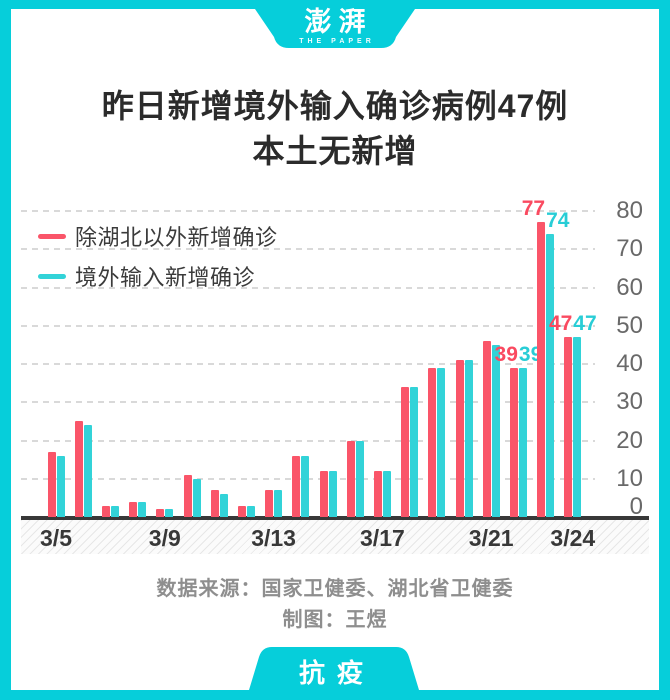  What do you see at coordinates (533, 209) in the screenshot?
I see `bar-value-outside-hubei-3/23: 77` at bounding box center [533, 209].